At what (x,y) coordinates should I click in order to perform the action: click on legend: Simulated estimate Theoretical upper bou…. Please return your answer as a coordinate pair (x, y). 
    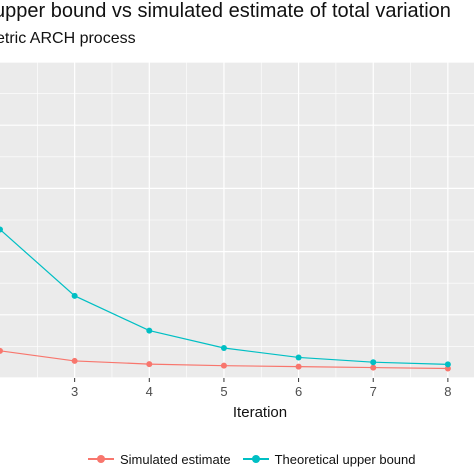
    Looking at the image, I should click on (258, 459).